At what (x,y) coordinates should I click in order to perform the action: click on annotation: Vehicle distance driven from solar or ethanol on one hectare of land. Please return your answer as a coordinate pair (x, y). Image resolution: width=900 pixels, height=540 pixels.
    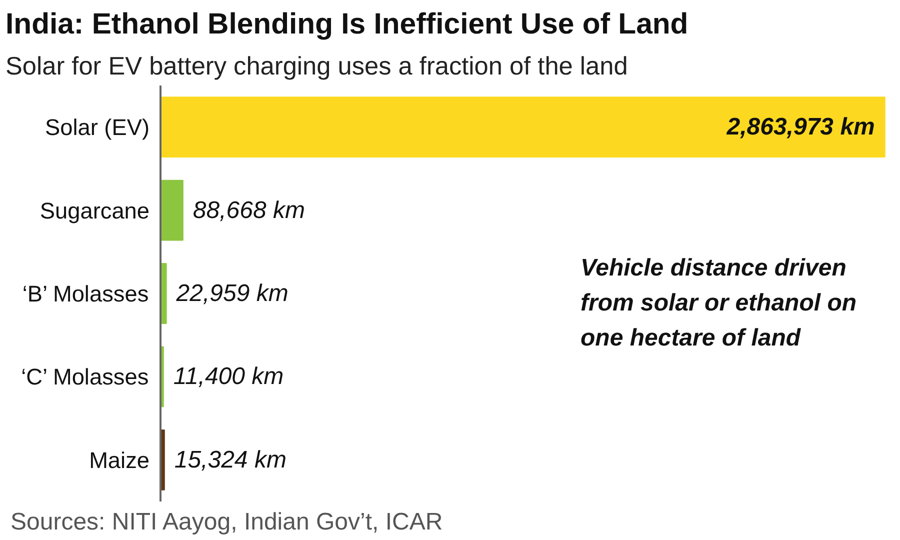
    Looking at the image, I should click on (718, 303).